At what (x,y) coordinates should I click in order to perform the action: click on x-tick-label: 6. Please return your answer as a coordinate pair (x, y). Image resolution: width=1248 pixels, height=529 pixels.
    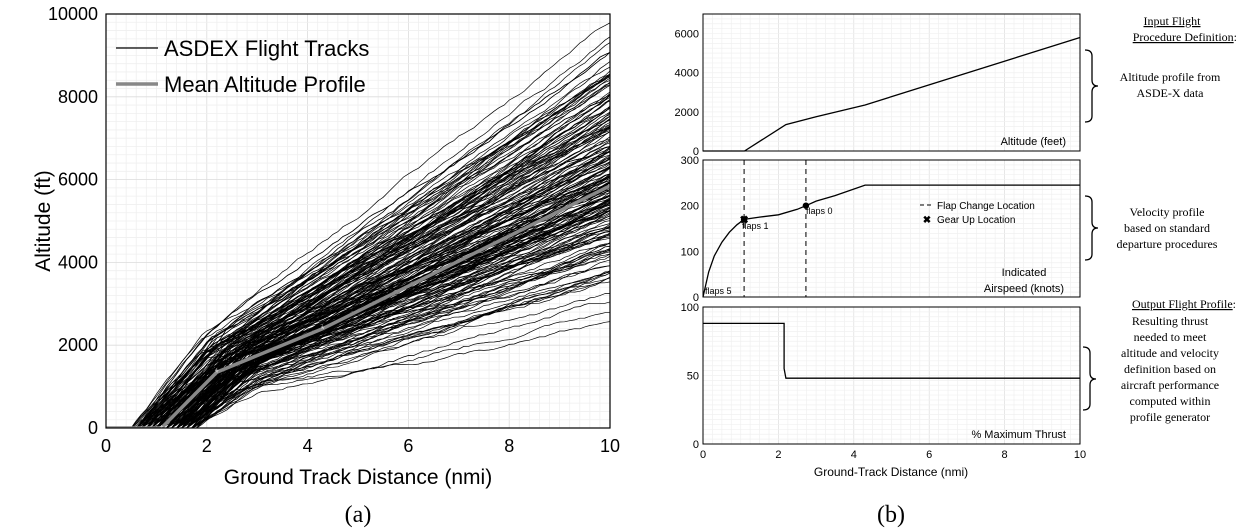
    Looking at the image, I should click on (929, 455).